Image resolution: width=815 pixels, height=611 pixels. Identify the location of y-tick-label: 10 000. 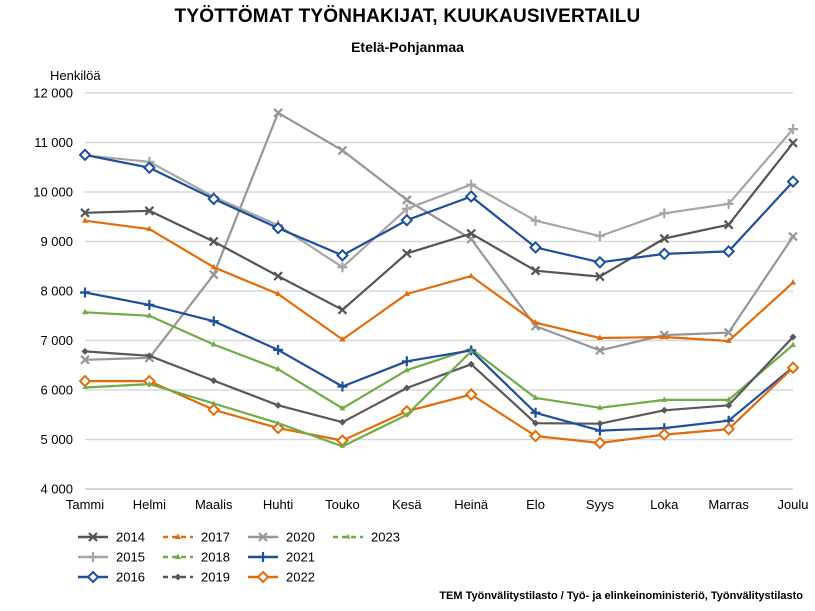
(53, 192).